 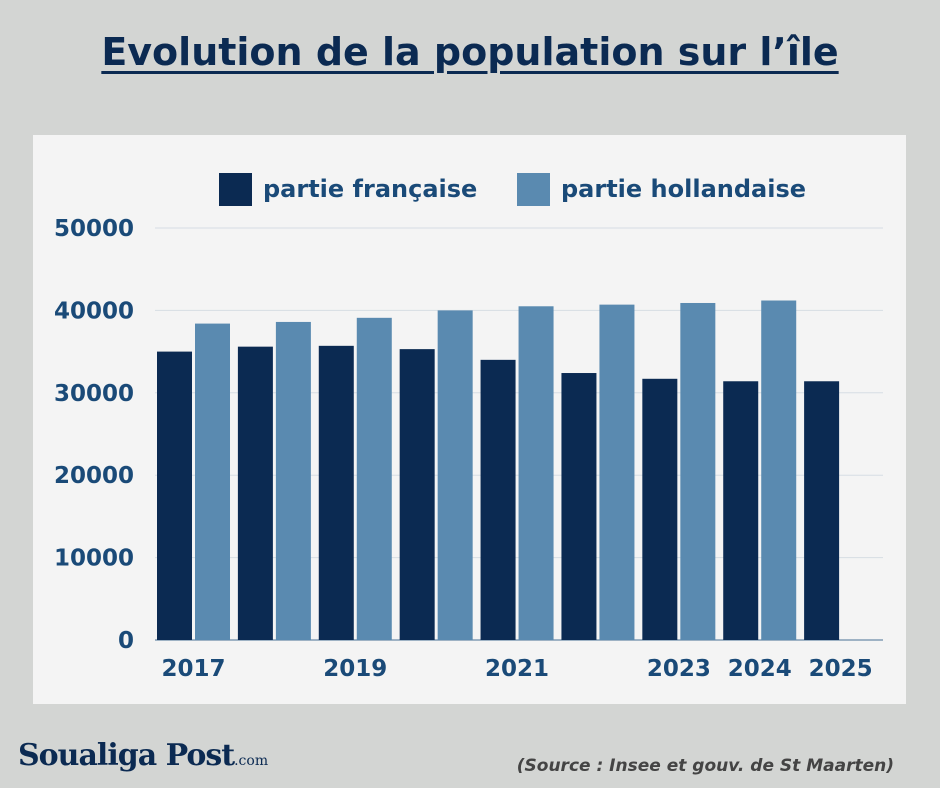 I want to click on chart-title: Evolution de la population sur l’île, so click(x=470, y=52).